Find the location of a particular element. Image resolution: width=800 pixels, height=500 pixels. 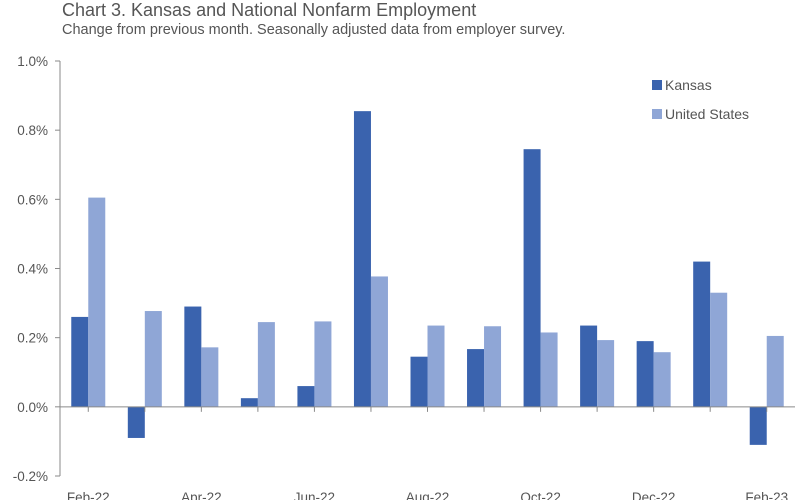

x-tick-label: Apr-22 is located at coordinates (201, 495).